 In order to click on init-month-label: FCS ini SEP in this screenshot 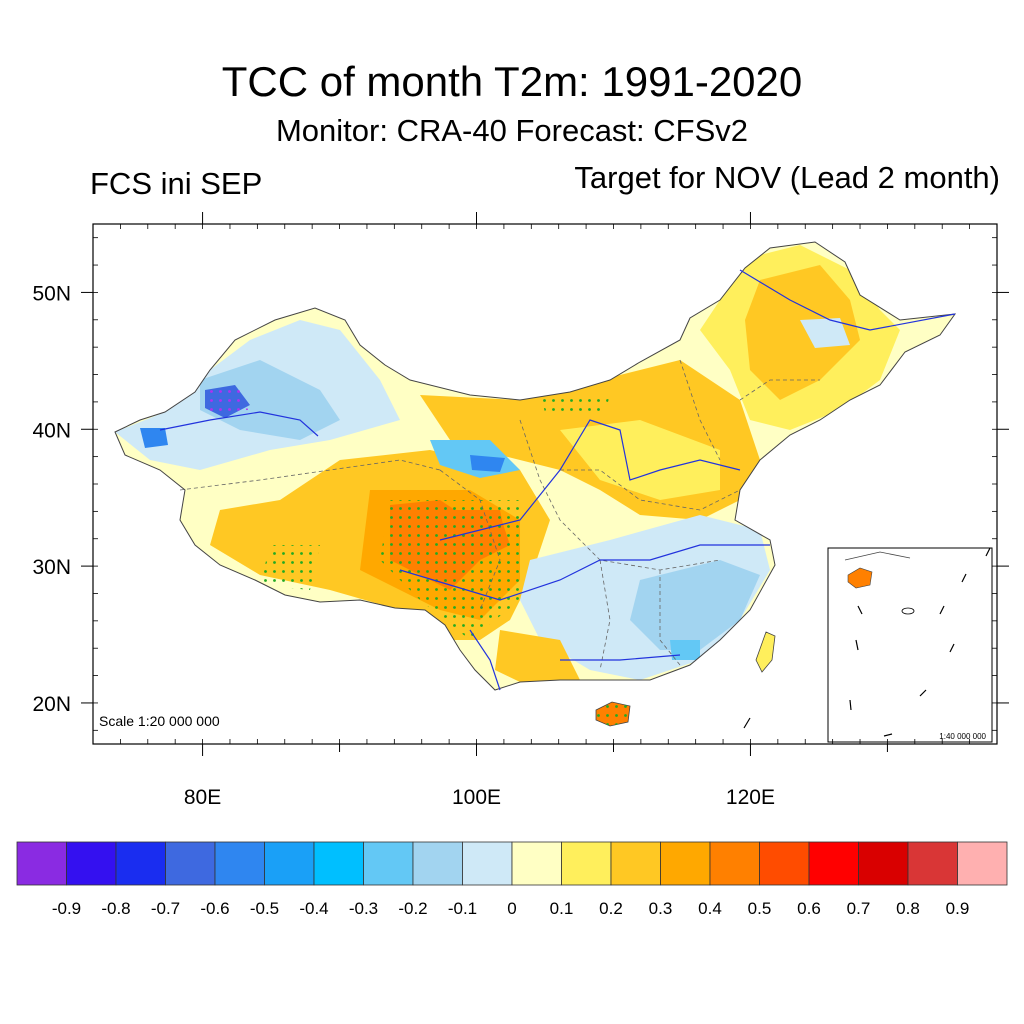, I will do `click(176, 183)`.